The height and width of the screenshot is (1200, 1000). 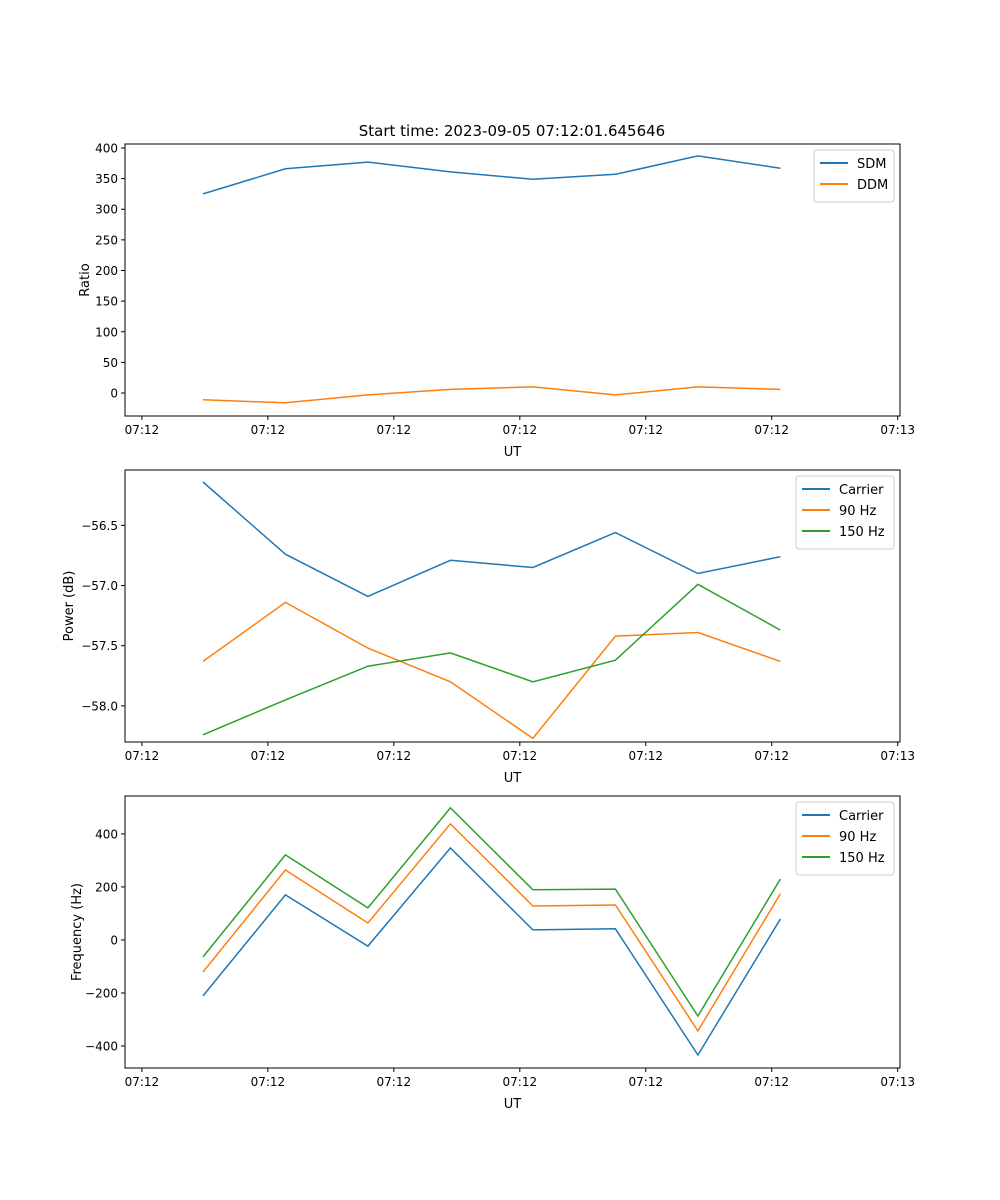 I want to click on y-axis-label: Power (dB), so click(x=69, y=606).